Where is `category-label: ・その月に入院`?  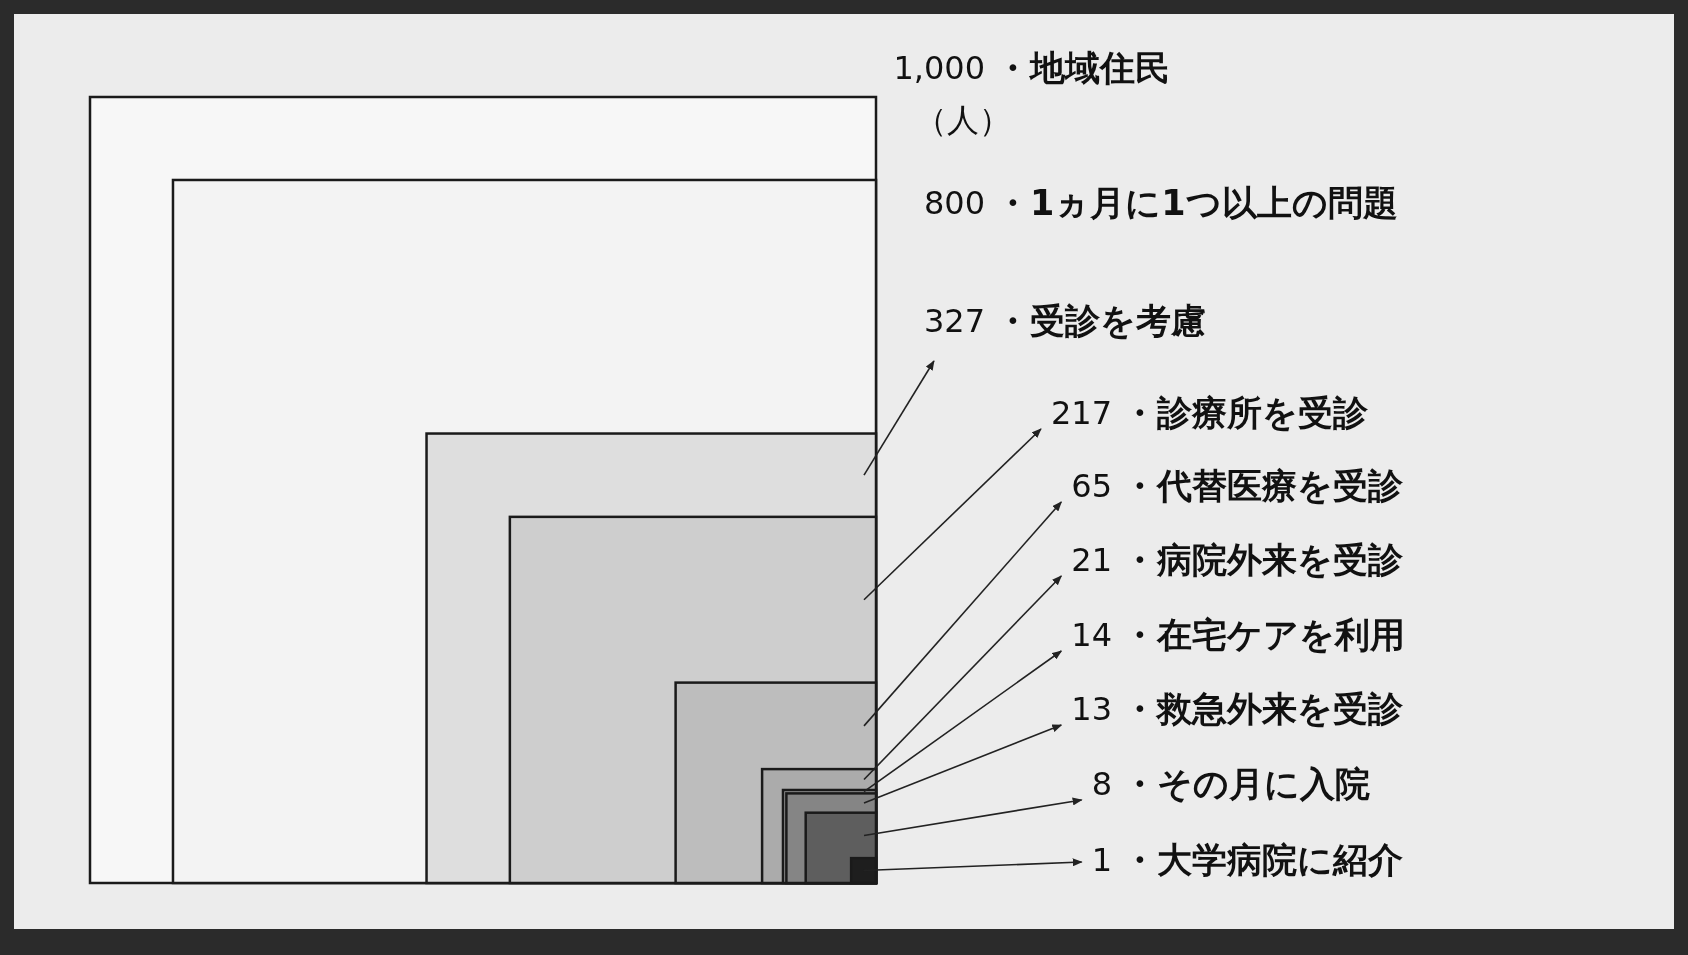
category-label: ・その月に入院 is located at coordinates (1246, 784).